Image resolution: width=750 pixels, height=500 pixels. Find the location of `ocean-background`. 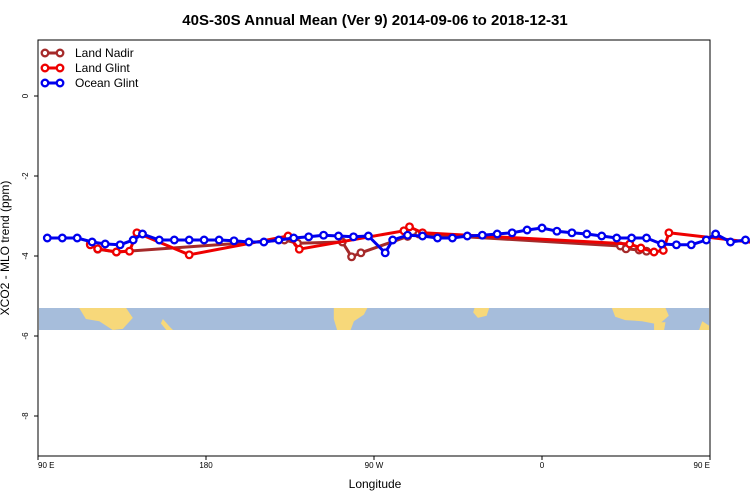

ocean-background is located at coordinates (374, 319).